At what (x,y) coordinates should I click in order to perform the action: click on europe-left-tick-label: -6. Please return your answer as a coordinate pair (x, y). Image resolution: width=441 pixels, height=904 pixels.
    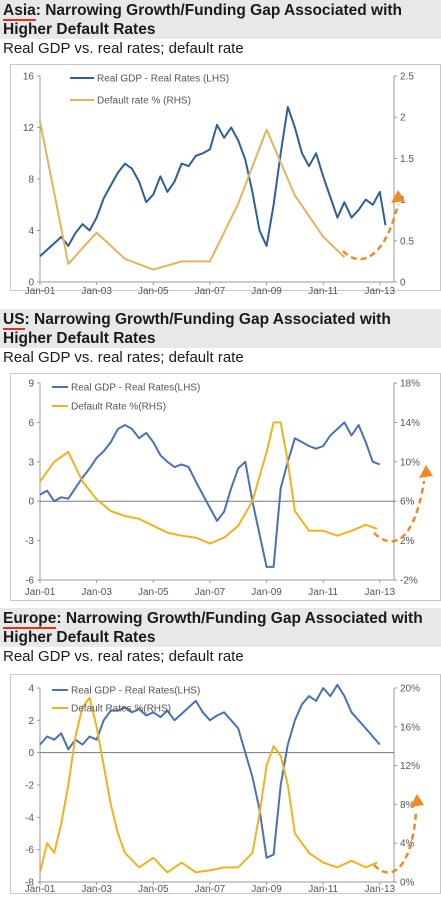
    Looking at the image, I should click on (29, 850).